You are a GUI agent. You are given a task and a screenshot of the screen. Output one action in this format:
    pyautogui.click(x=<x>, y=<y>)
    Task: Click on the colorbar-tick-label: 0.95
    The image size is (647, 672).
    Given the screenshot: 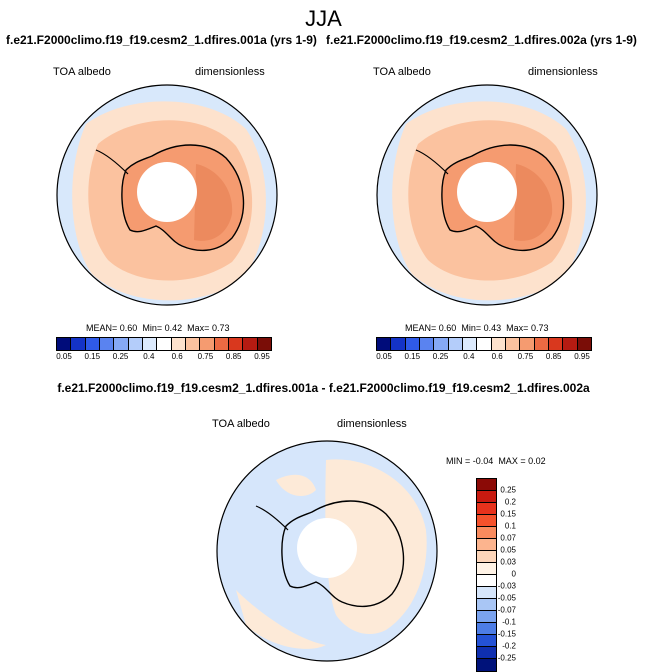 What is the action you would take?
    pyautogui.click(x=262, y=356)
    